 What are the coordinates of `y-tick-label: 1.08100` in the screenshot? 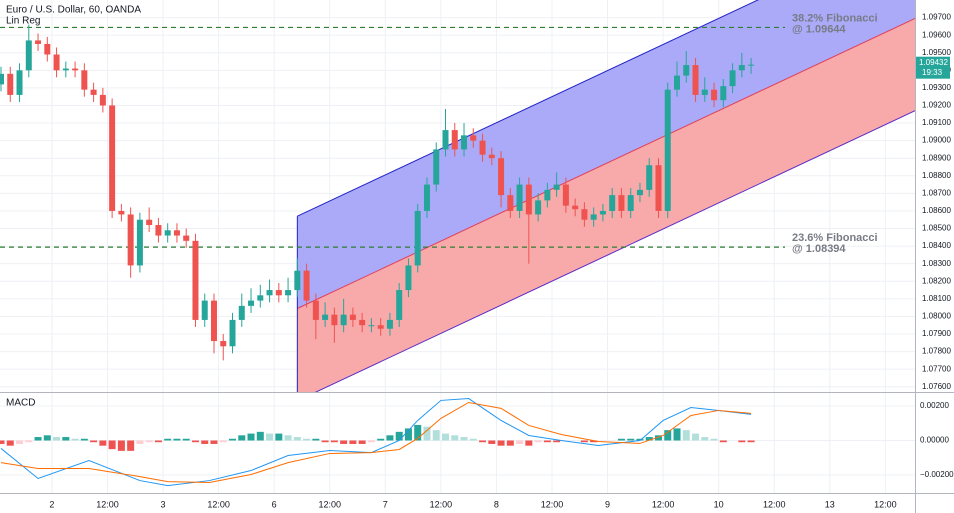 It's located at (936, 298).